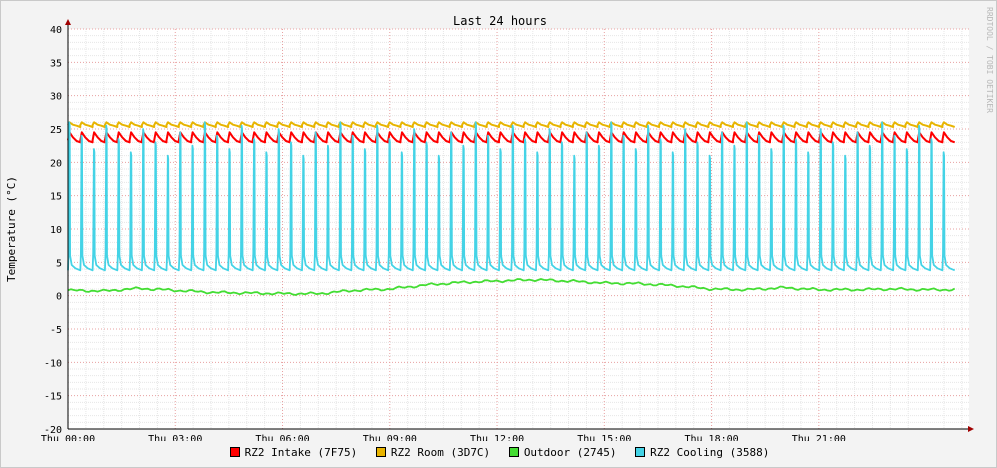  What do you see at coordinates (570, 452) in the screenshot?
I see `legend-label: Outdoor (2745)` at bounding box center [570, 452].